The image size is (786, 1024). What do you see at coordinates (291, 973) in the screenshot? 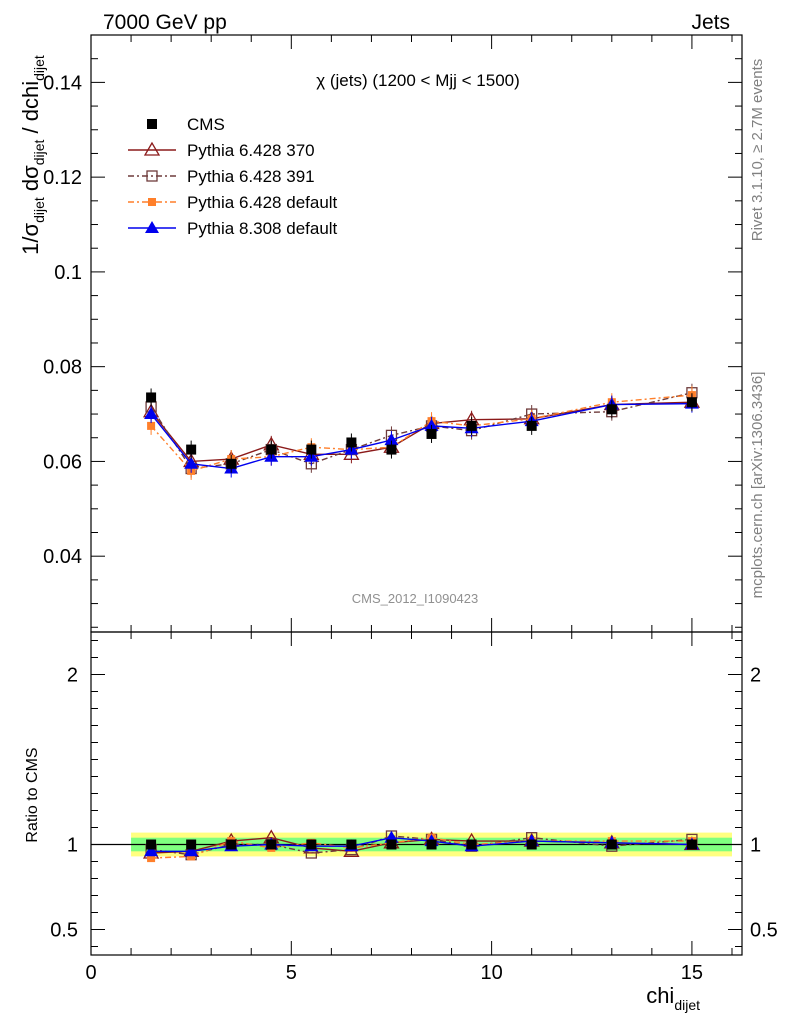
I see `x-tick-label: 5` at bounding box center [291, 973].